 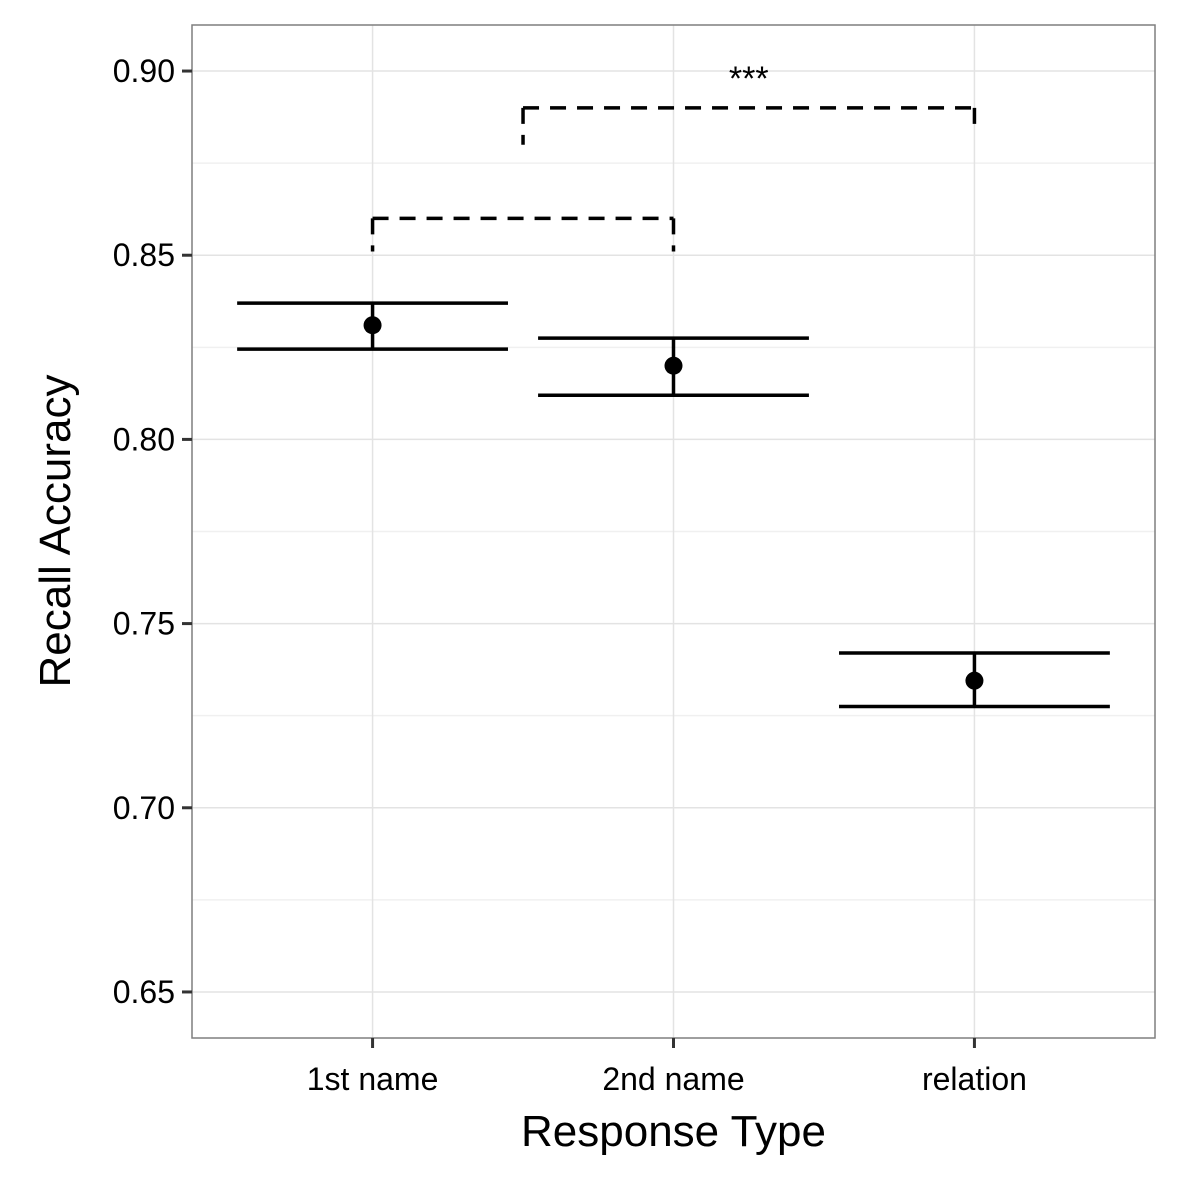 I want to click on x-tick-label: 2nd name, so click(x=673, y=1079).